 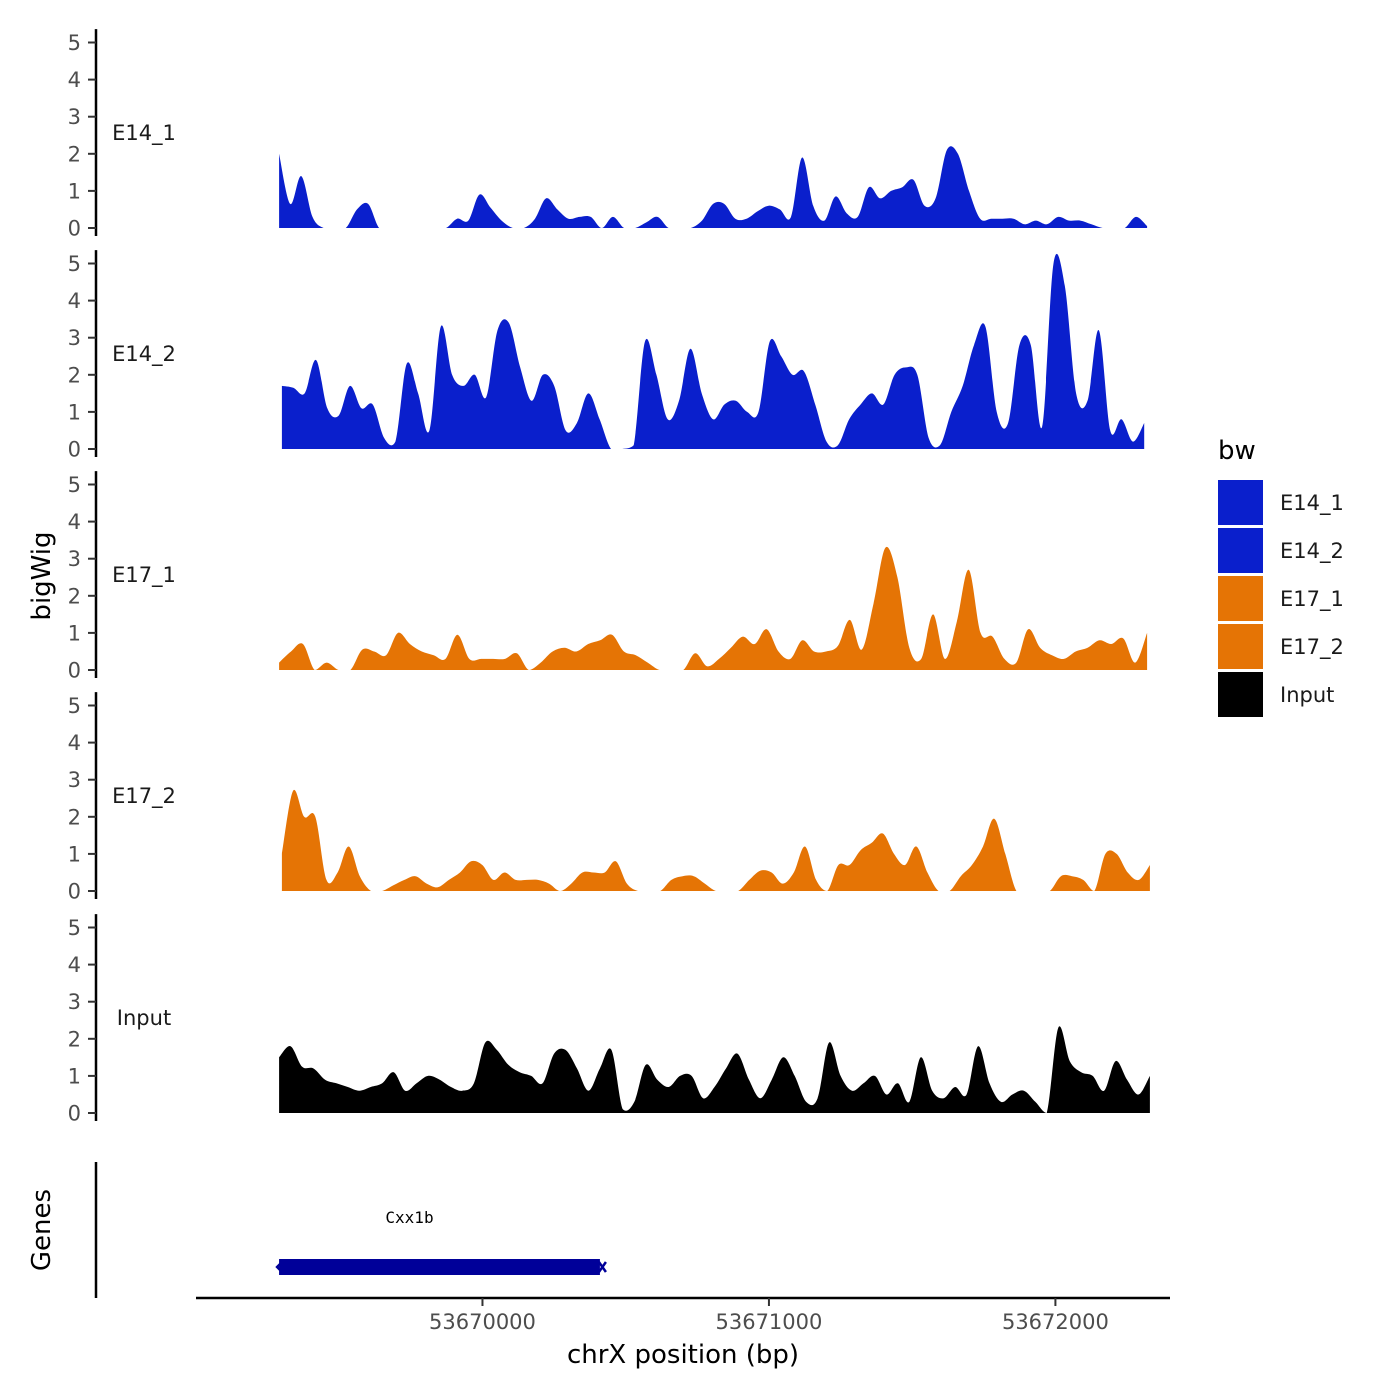 I want to click on track-label-input: Input, so click(x=144, y=1018).